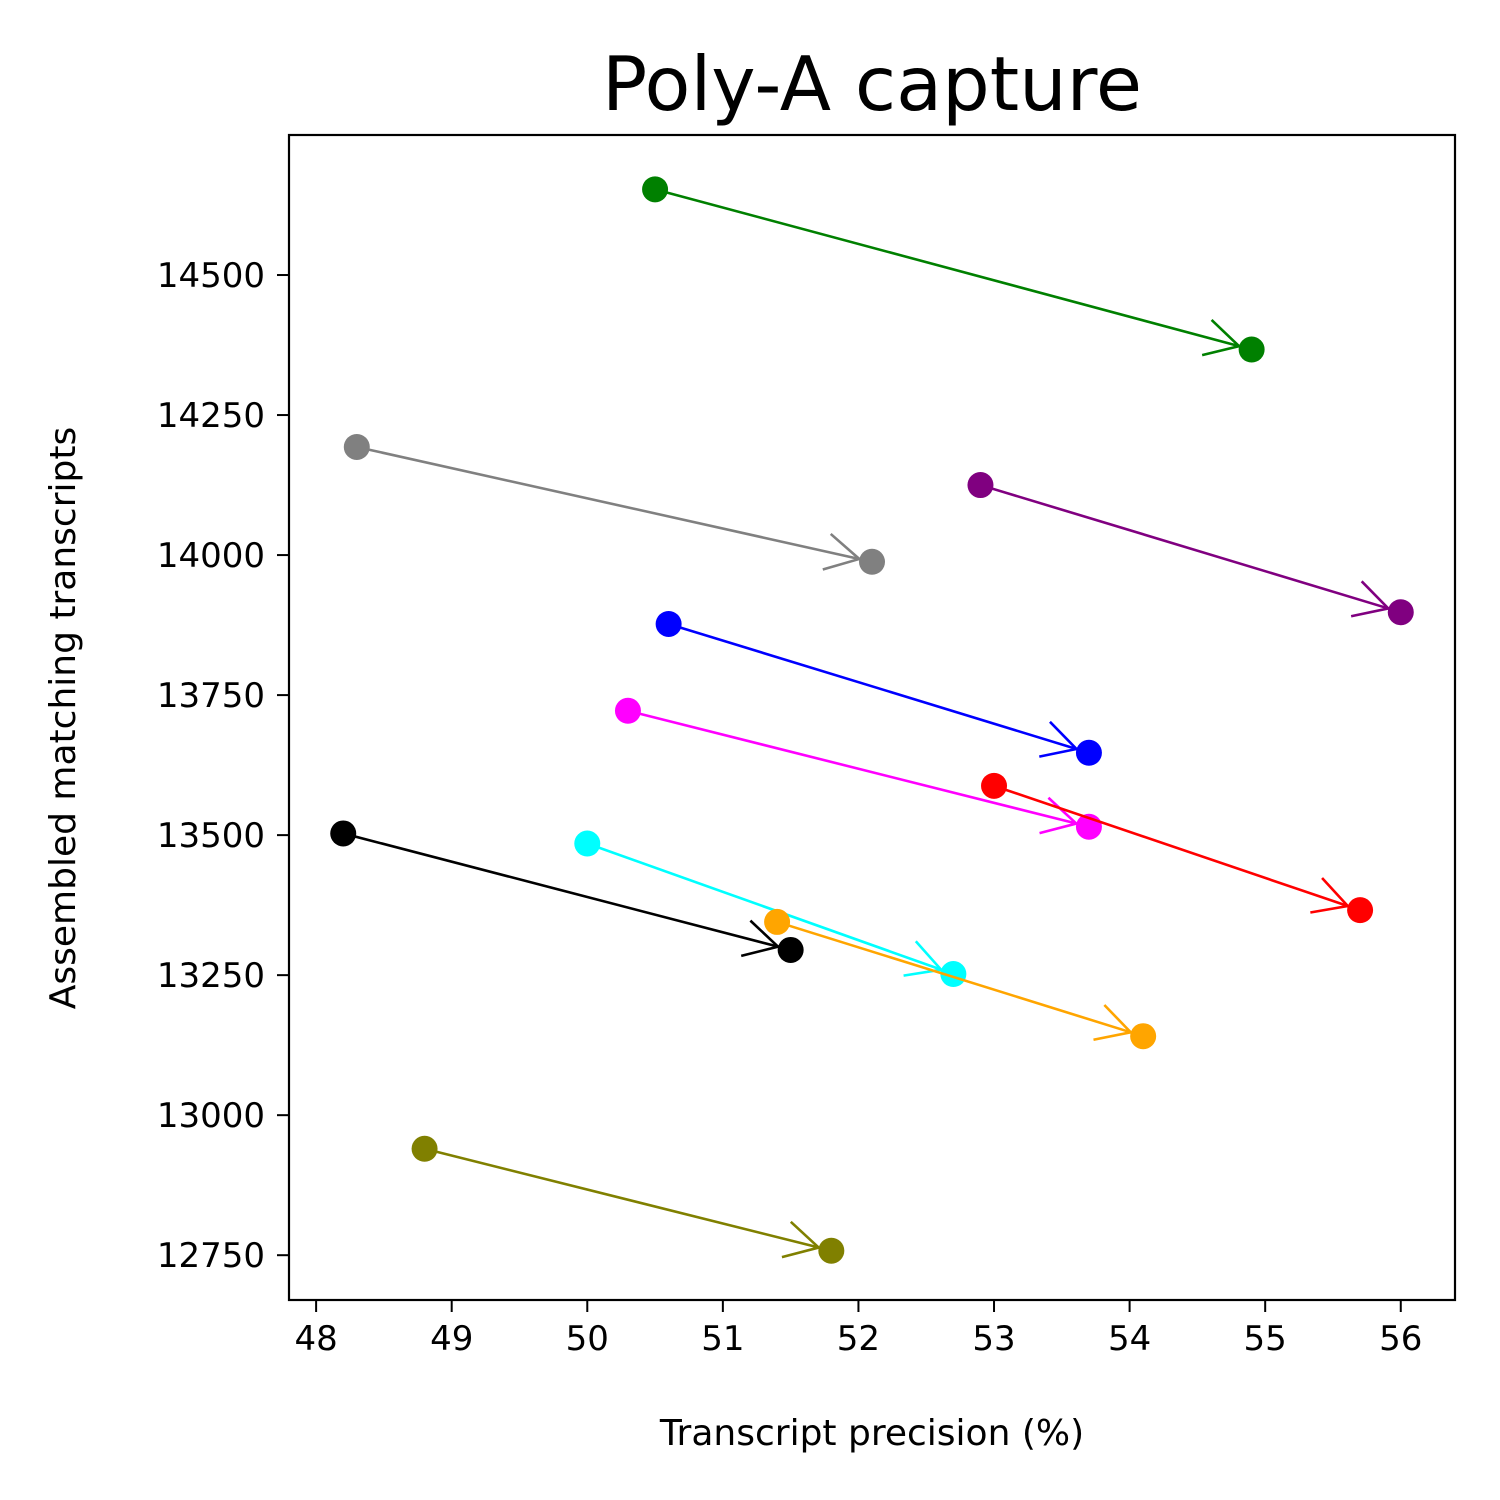 This screenshot has height=1500, width=1500. Describe the element at coordinates (315, 1339) in the screenshot. I see `x-tick-label: 48` at that location.